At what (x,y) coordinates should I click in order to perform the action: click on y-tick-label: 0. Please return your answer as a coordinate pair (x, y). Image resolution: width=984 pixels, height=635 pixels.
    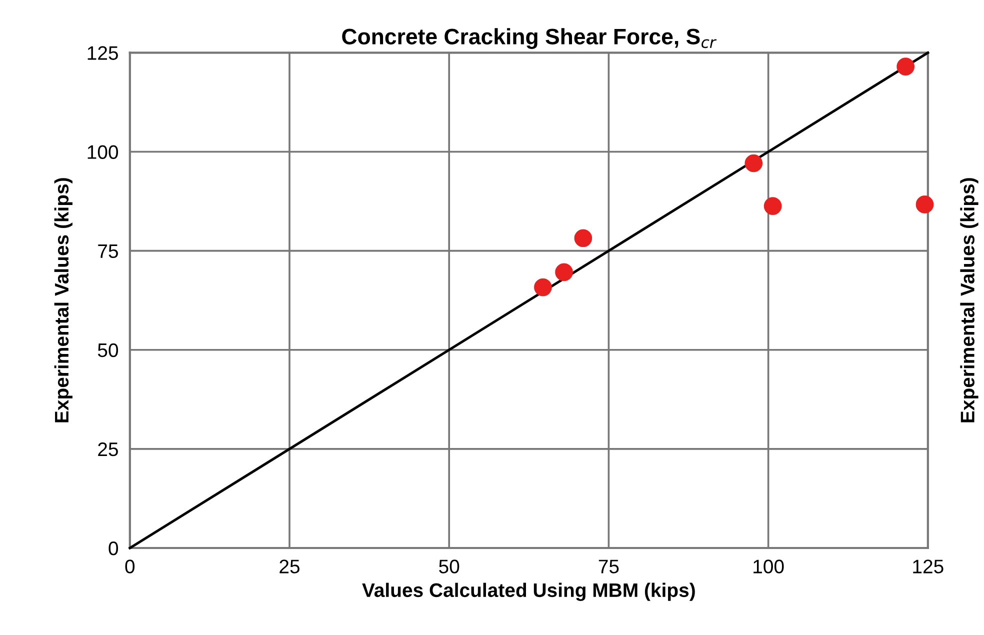
    Looking at the image, I should click on (113, 548).